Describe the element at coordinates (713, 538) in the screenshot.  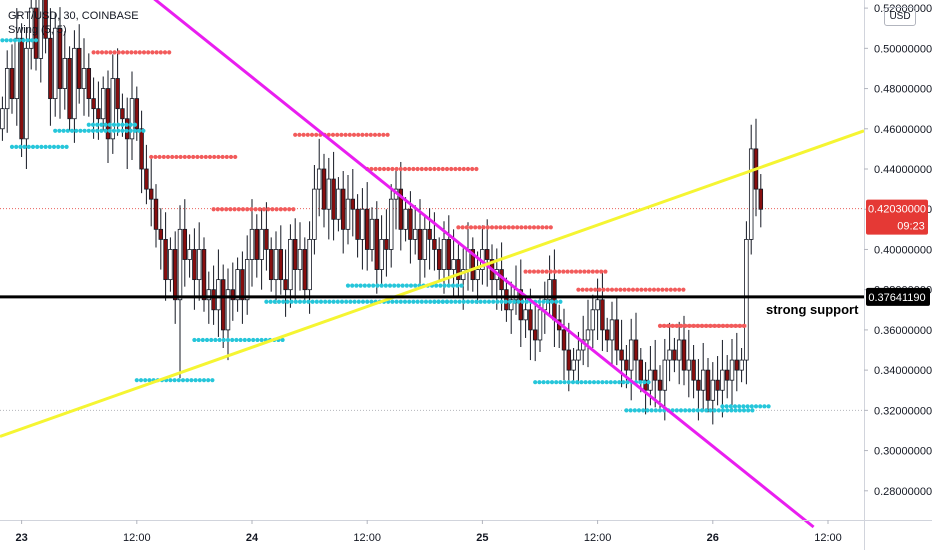
I see `x-tick-label: 26` at that location.